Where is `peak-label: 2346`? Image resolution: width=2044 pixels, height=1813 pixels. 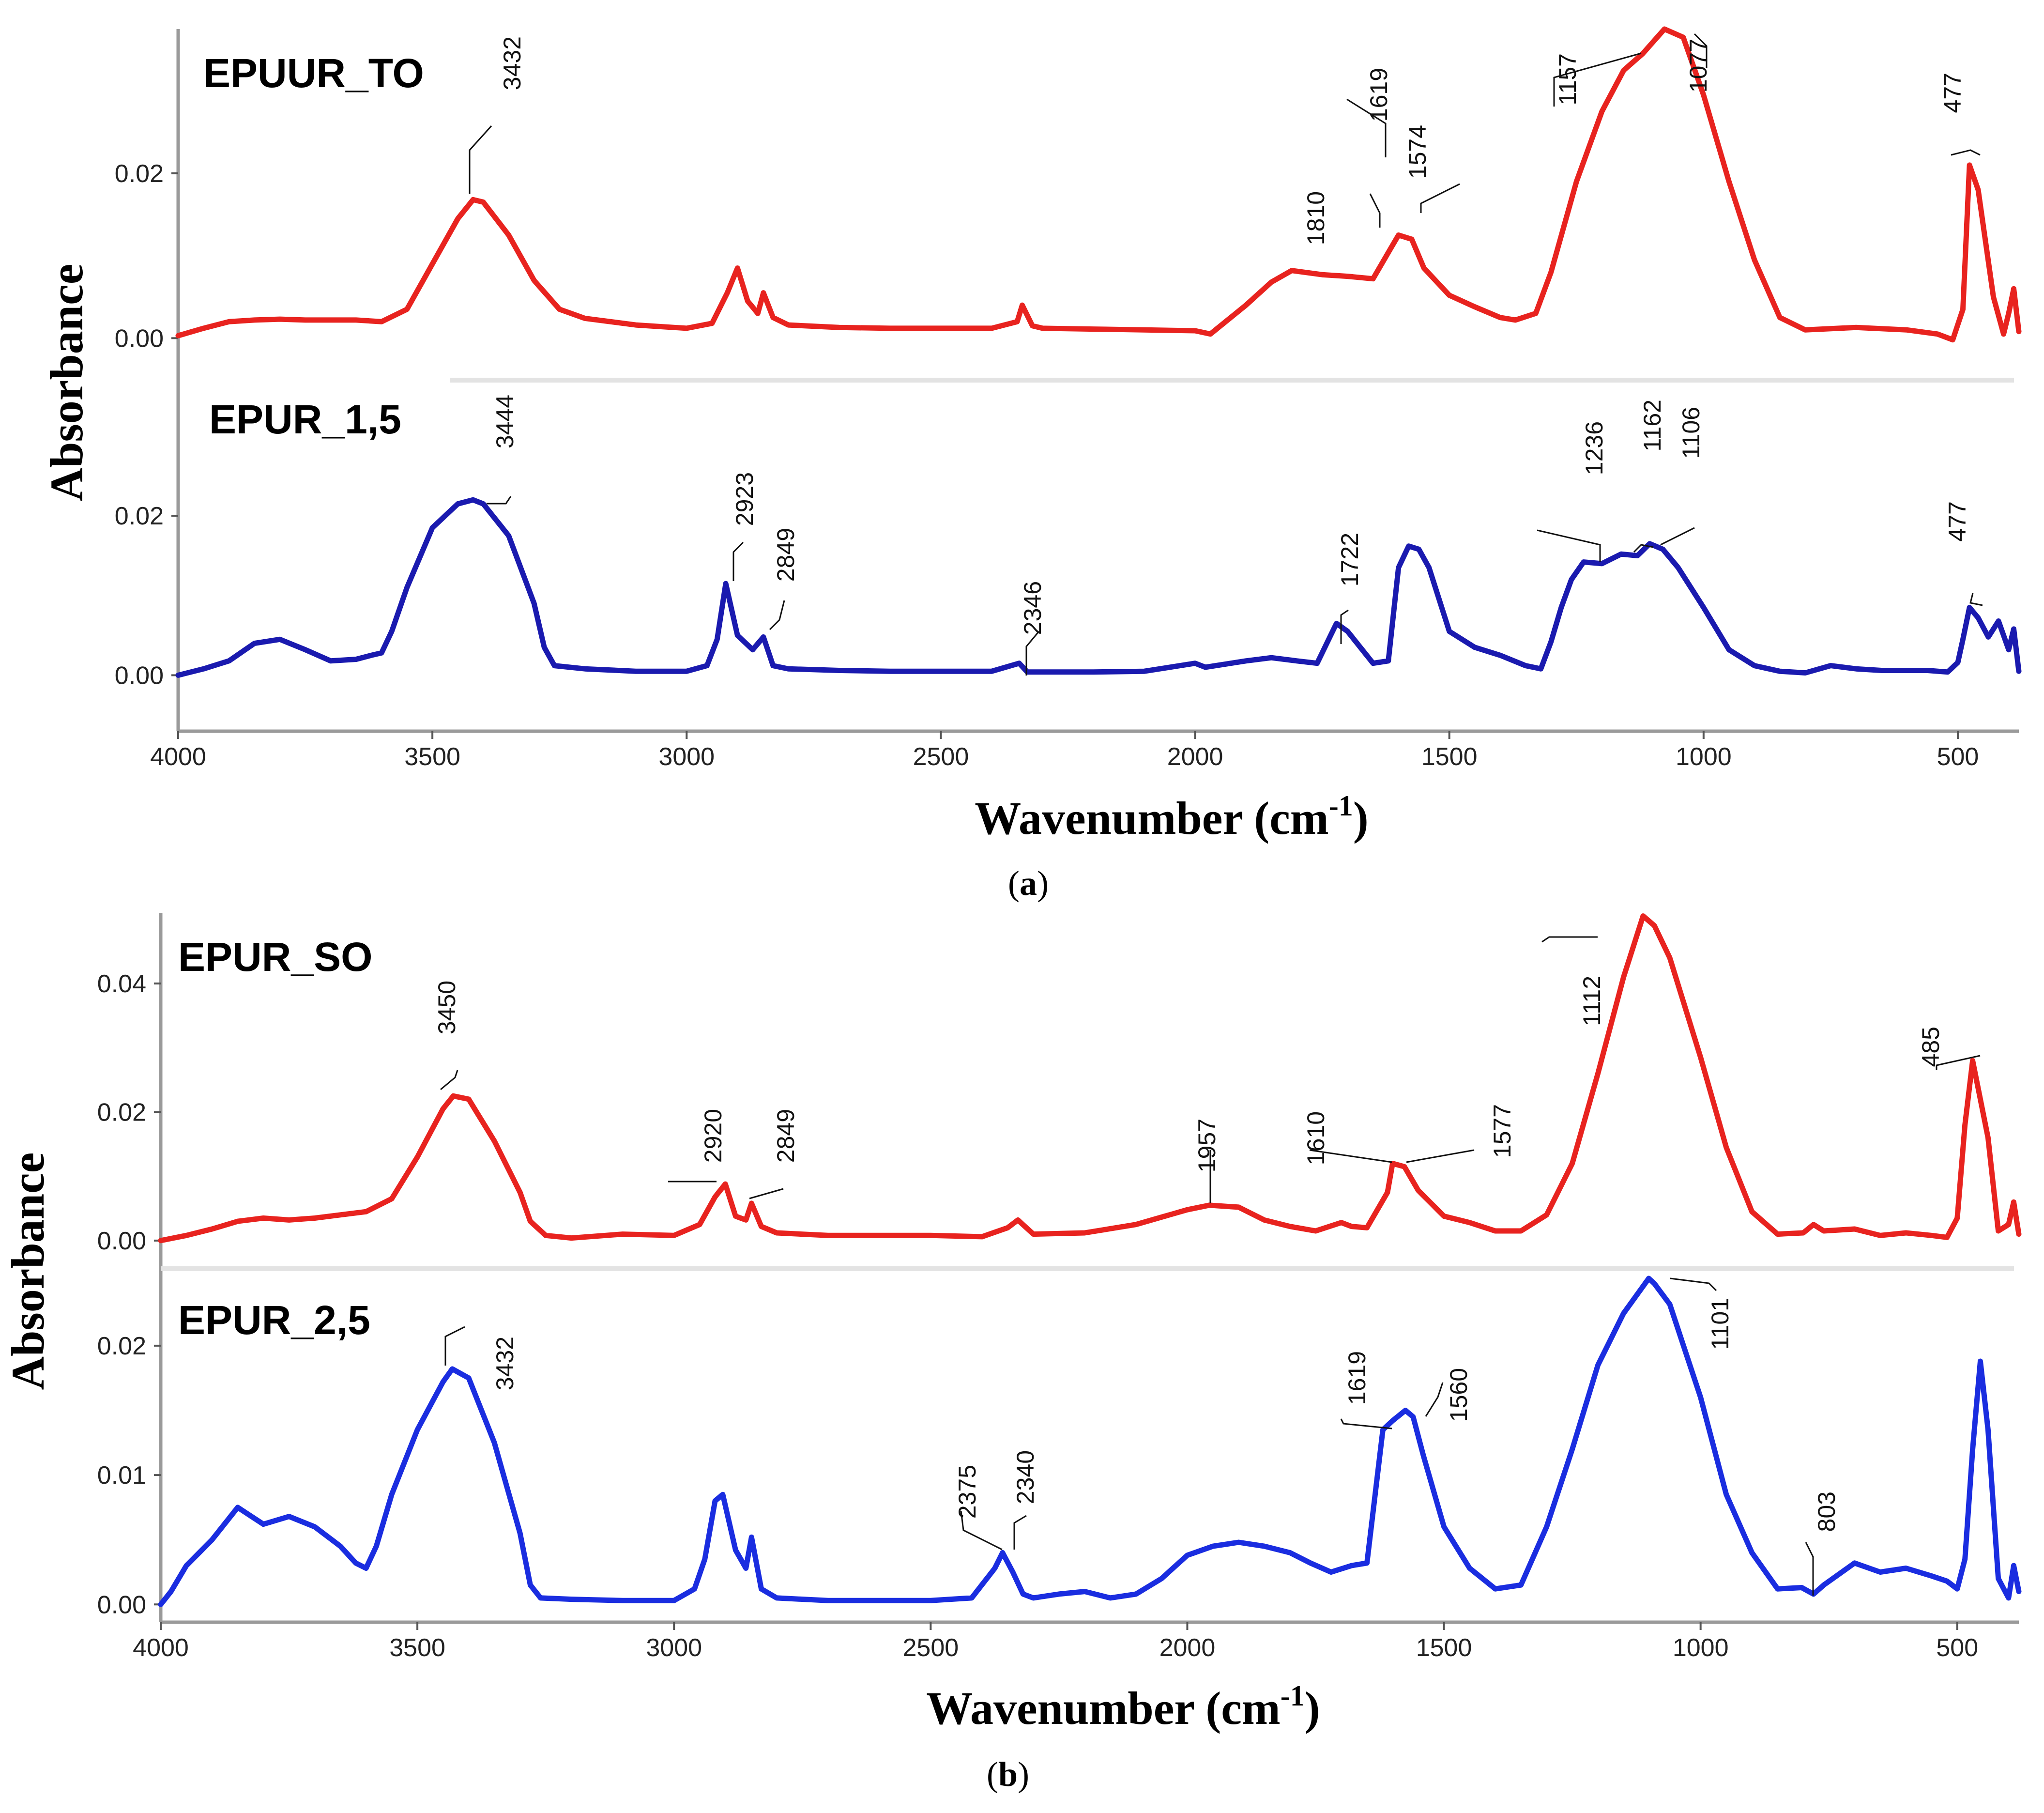 peak-label: 2346 is located at coordinates (1032, 608).